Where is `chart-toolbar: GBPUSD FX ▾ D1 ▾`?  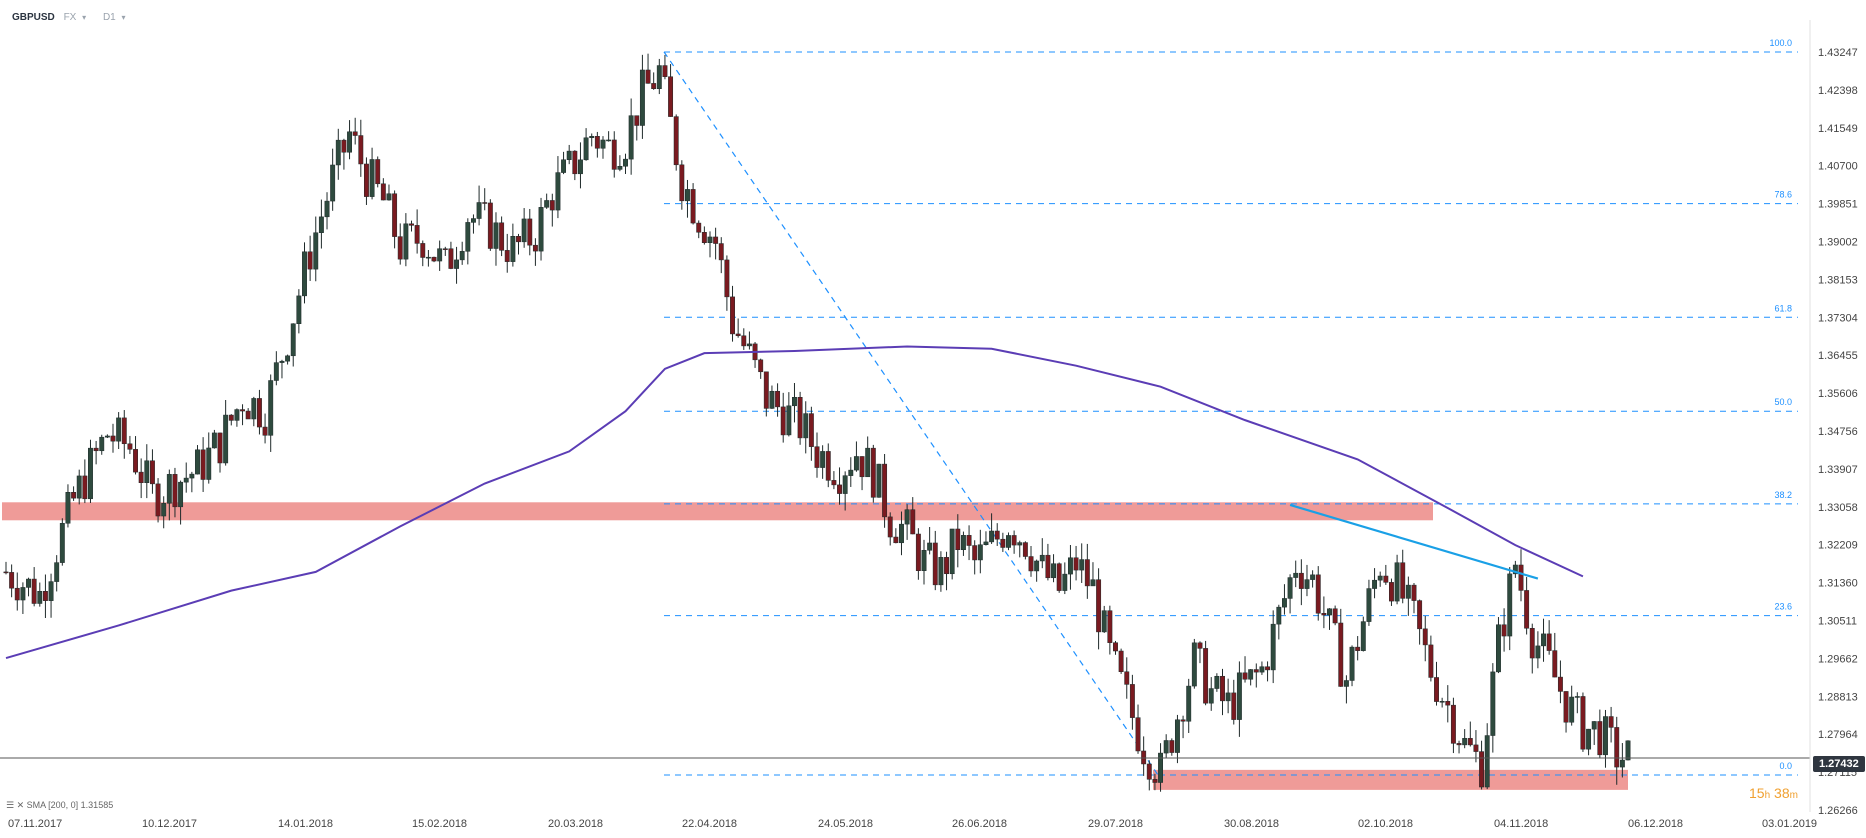 chart-toolbar: GBPUSD FX ▾ D1 ▾ is located at coordinates (76, 17).